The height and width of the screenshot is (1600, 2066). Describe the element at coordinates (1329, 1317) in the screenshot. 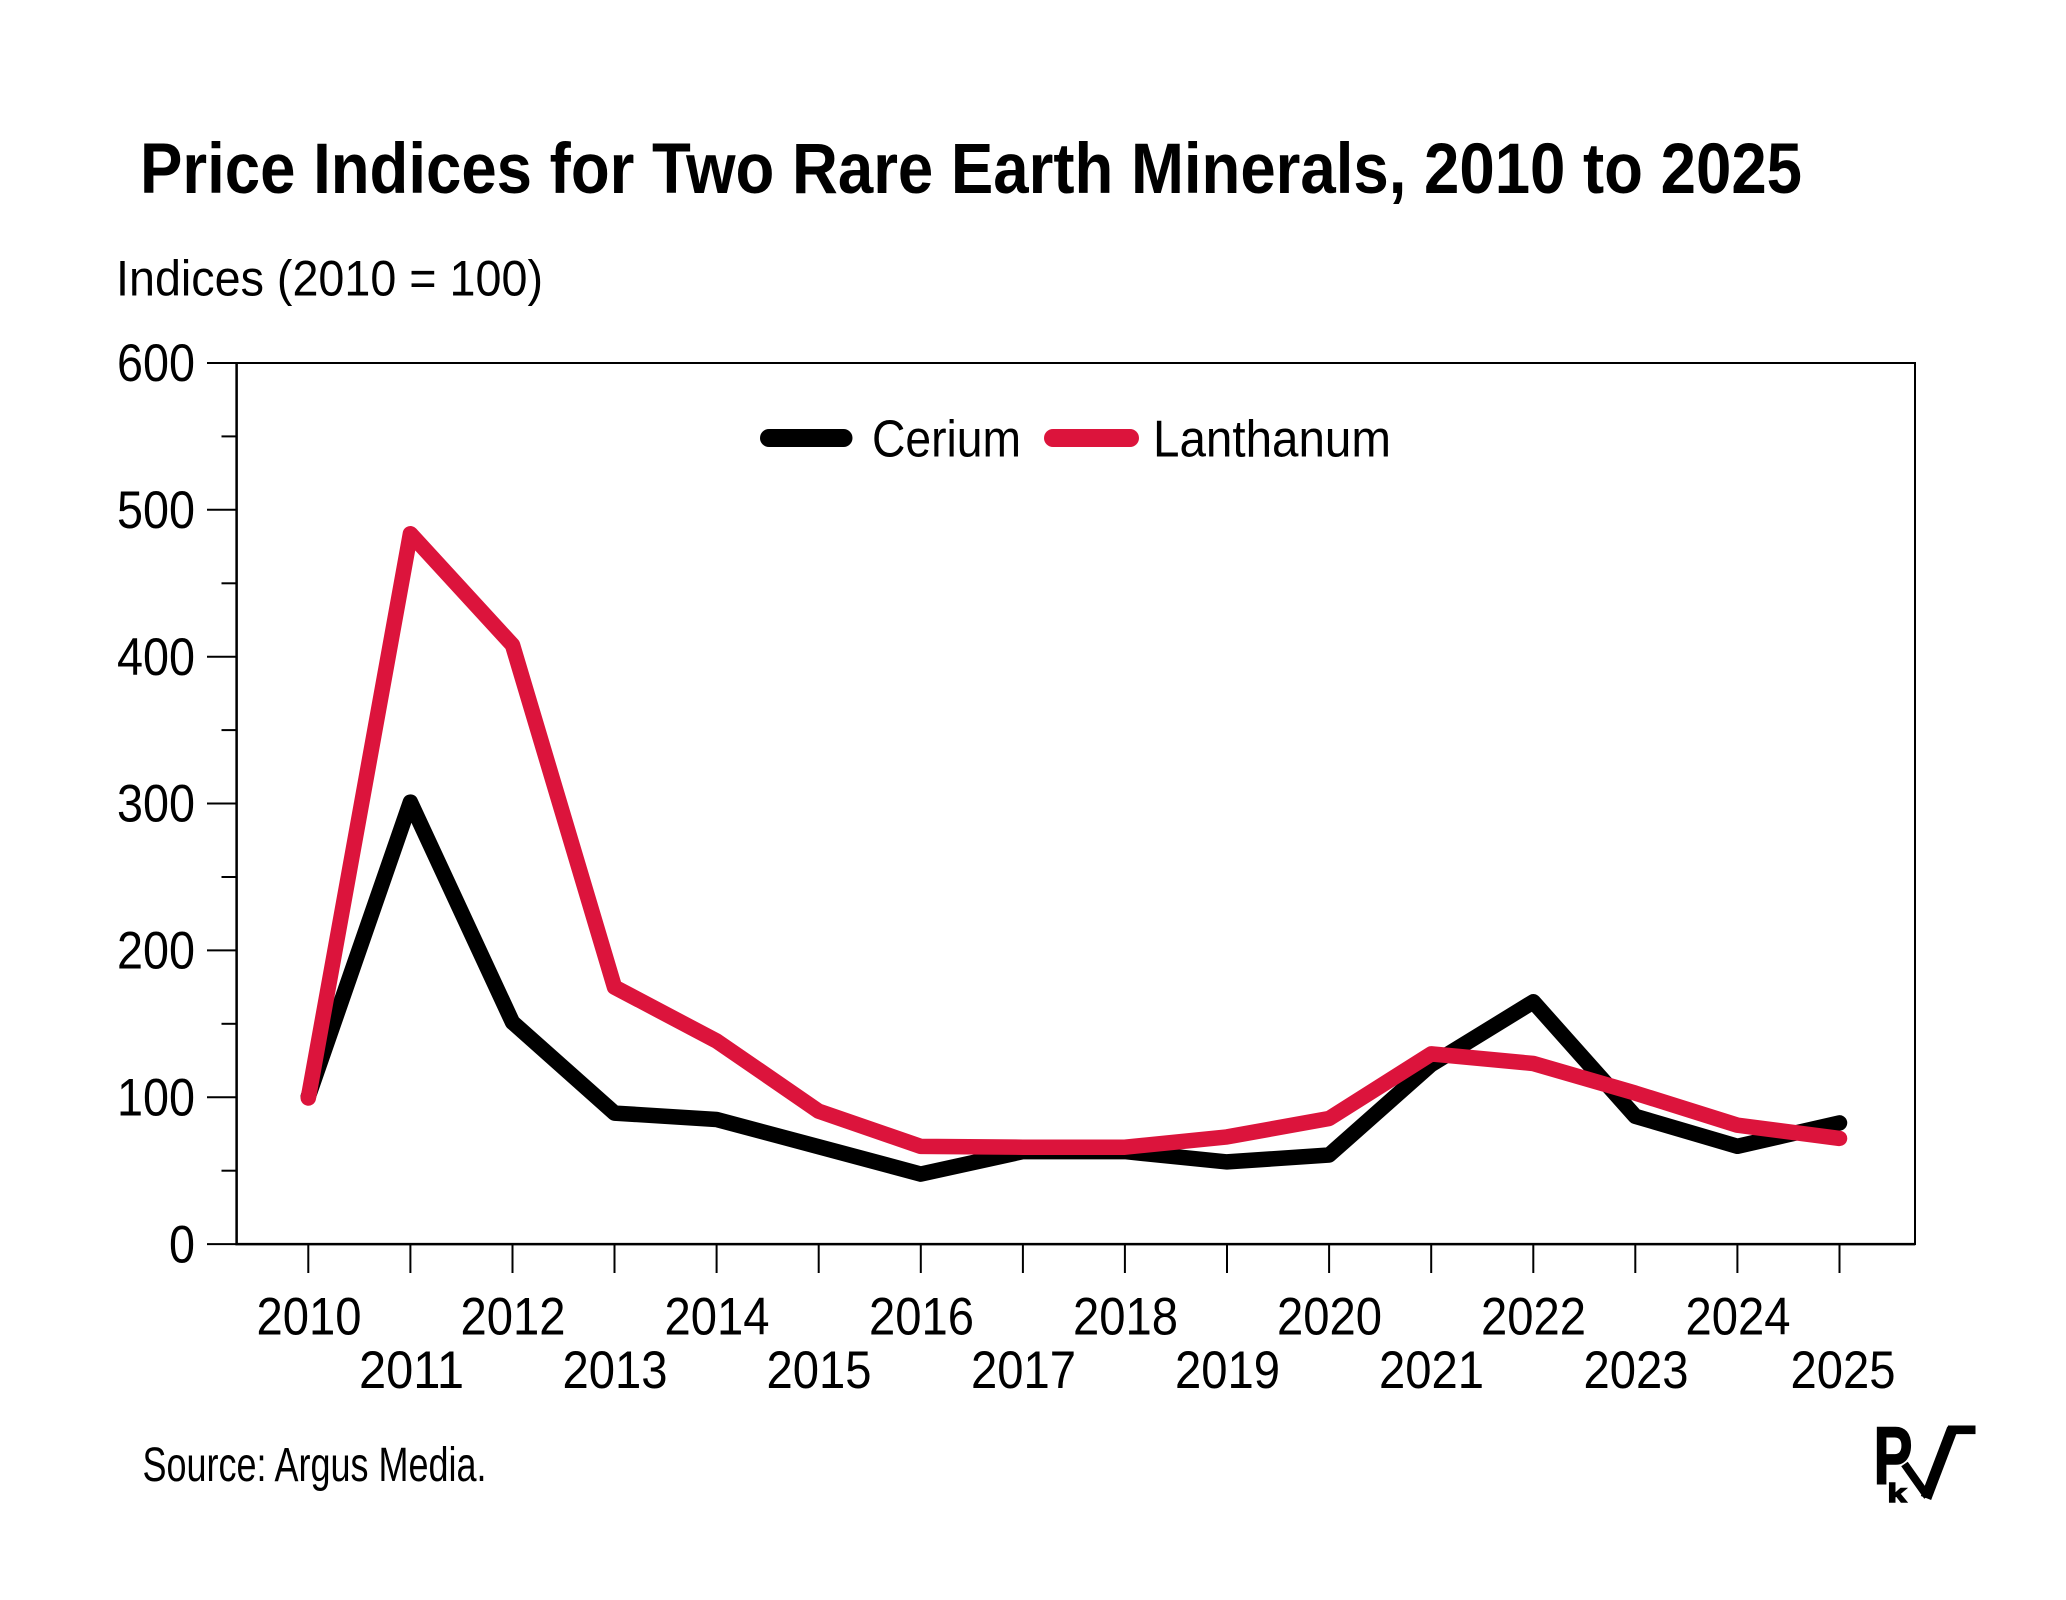

I see `svg-text: 2020` at that location.